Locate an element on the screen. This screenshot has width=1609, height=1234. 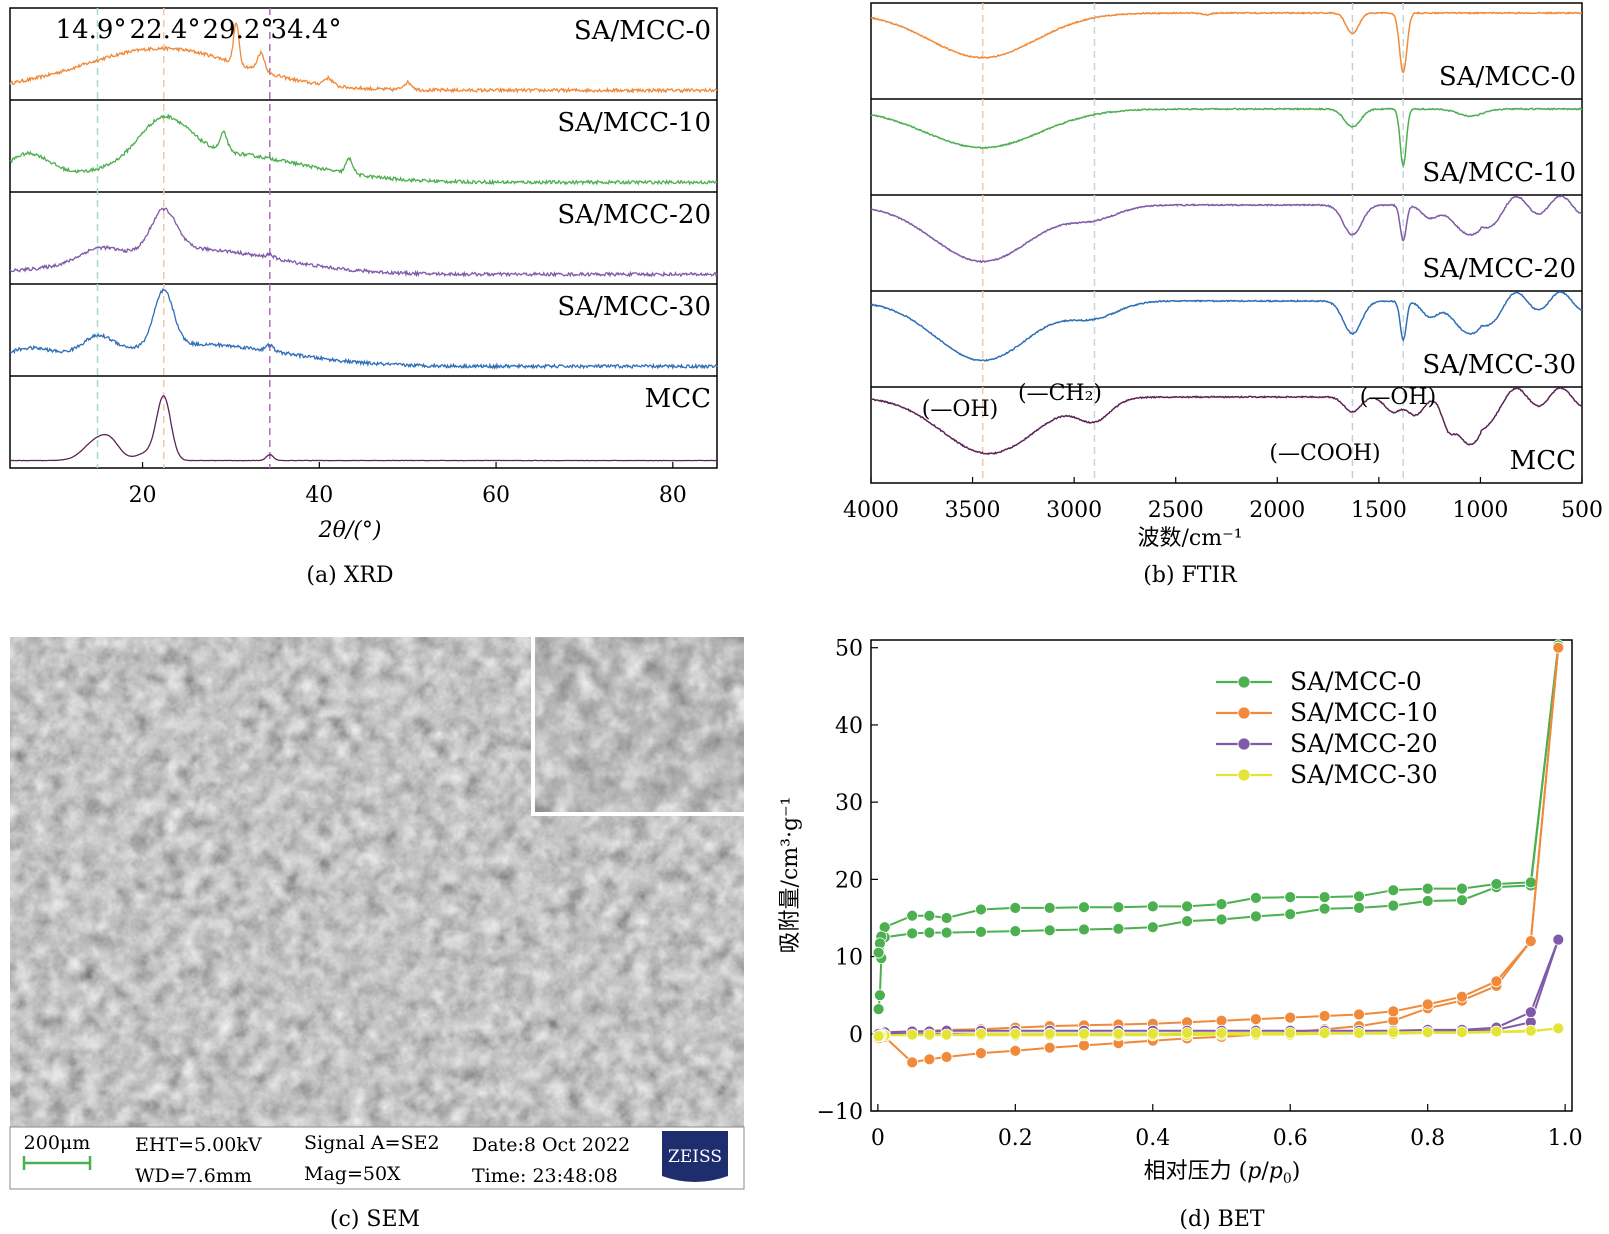
sem-inset-micrograph is located at coordinates (638, 725).